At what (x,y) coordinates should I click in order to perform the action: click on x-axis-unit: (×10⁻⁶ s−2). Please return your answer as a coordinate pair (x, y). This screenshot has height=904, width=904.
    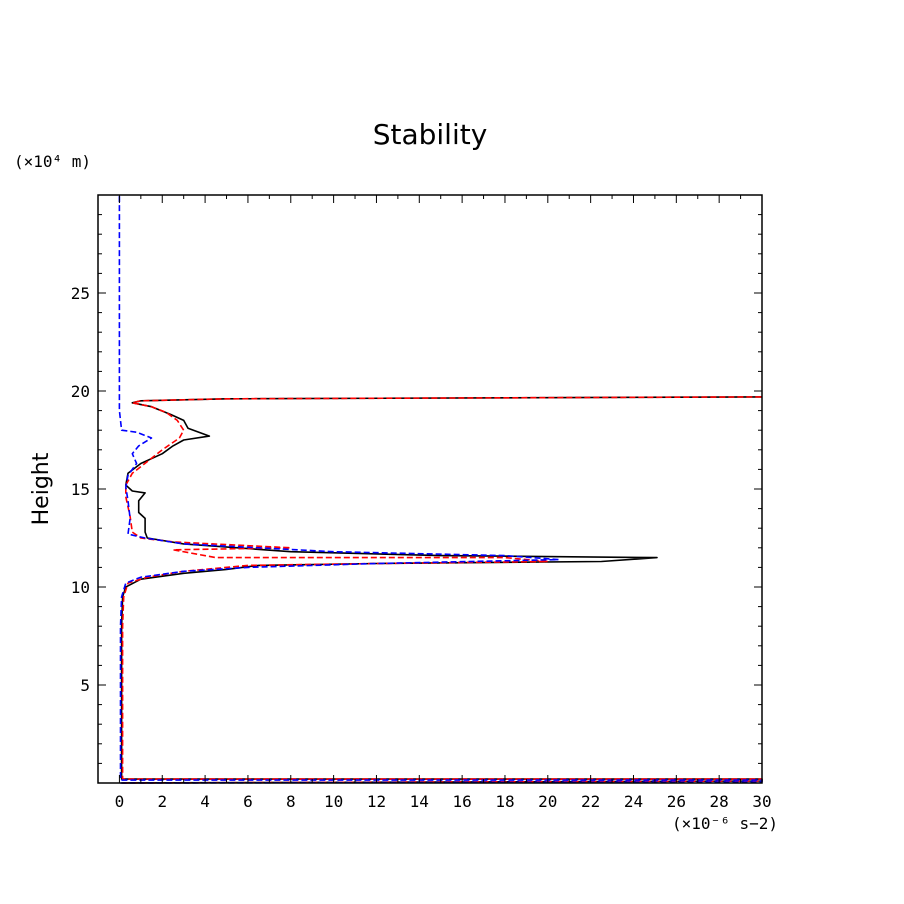
    Looking at the image, I should click on (725, 823).